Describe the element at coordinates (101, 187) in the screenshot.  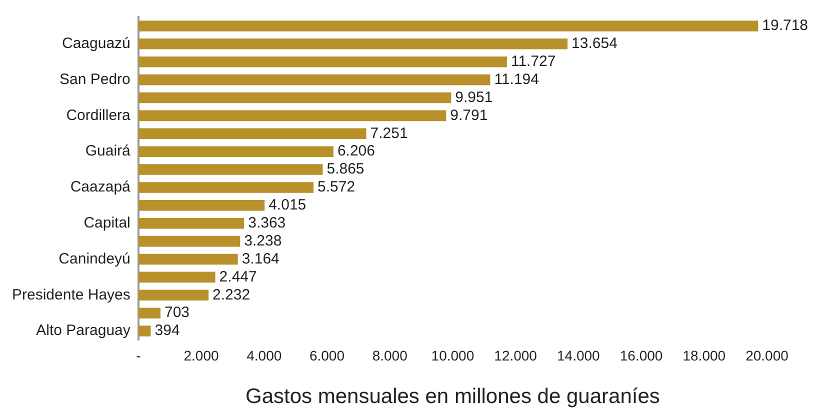
I see `y-tick-label: Caazapá` at that location.